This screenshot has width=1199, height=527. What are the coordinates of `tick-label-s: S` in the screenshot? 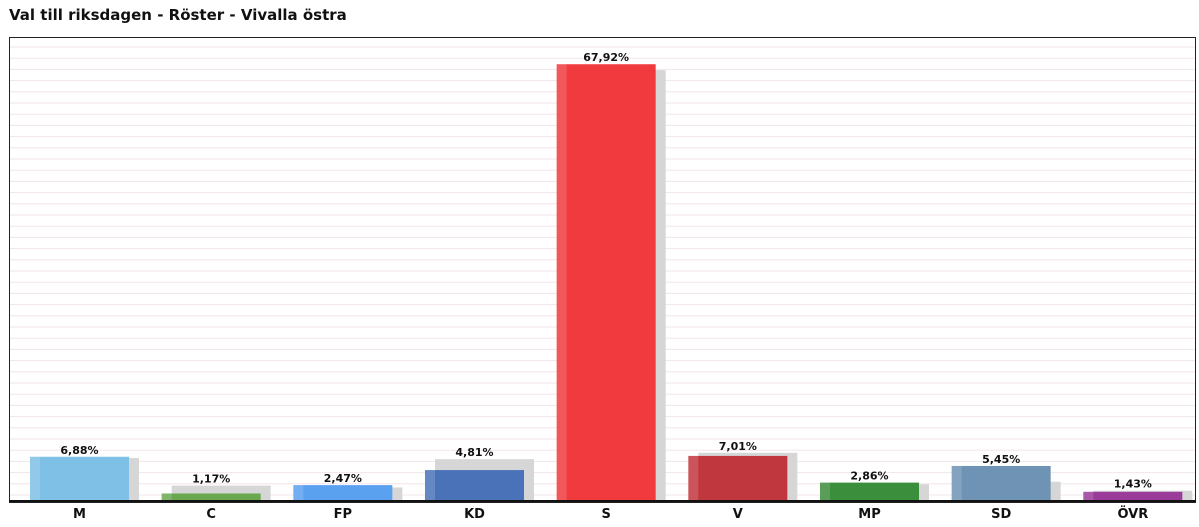 It's located at (605, 514).